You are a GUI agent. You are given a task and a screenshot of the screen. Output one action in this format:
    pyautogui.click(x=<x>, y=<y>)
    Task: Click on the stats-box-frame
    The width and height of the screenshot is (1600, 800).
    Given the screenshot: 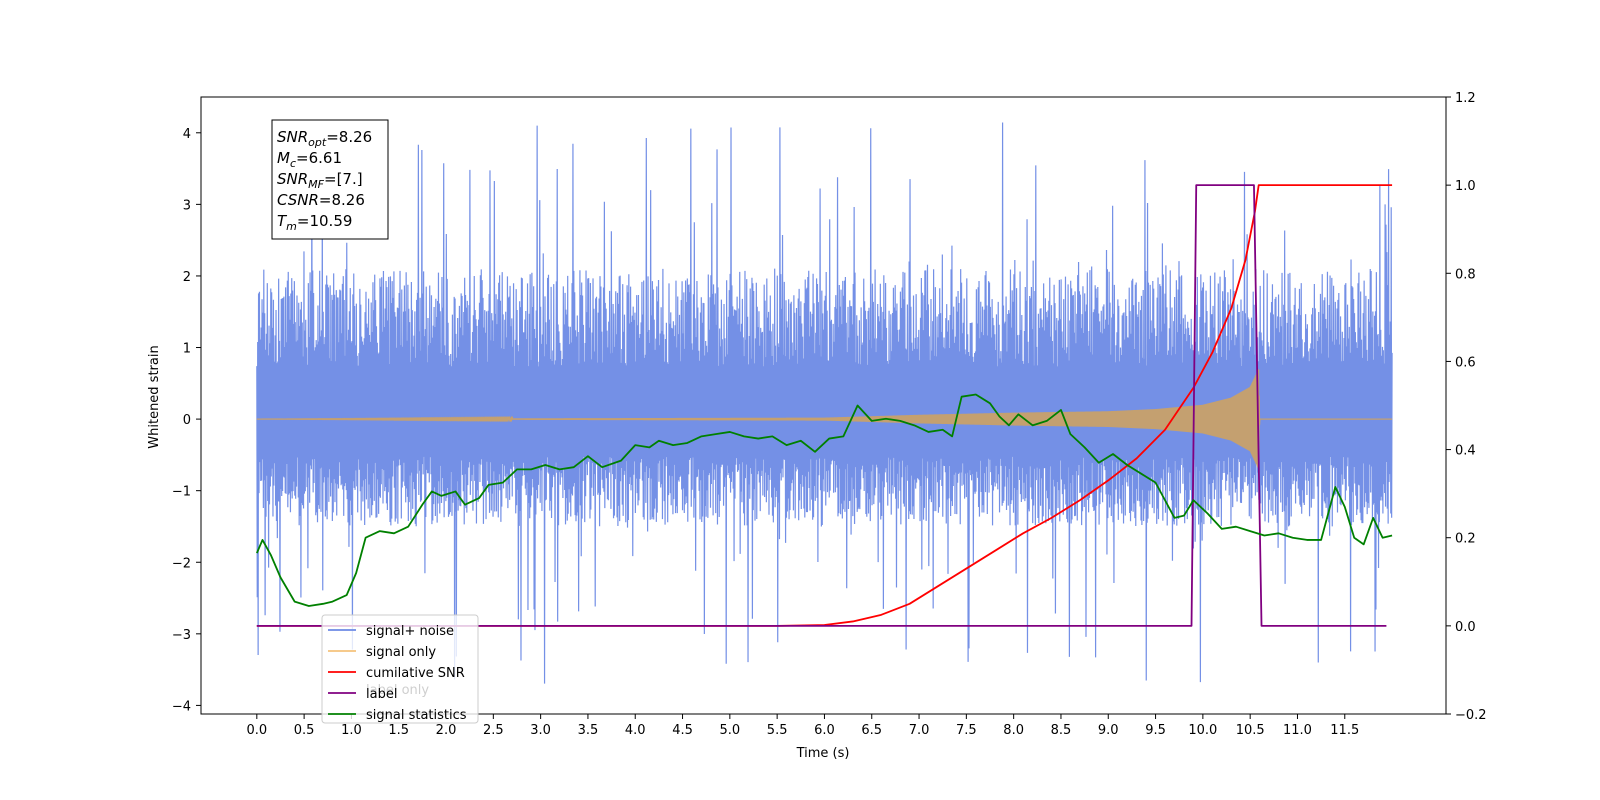 What is the action you would take?
    pyautogui.click(x=330, y=179)
    